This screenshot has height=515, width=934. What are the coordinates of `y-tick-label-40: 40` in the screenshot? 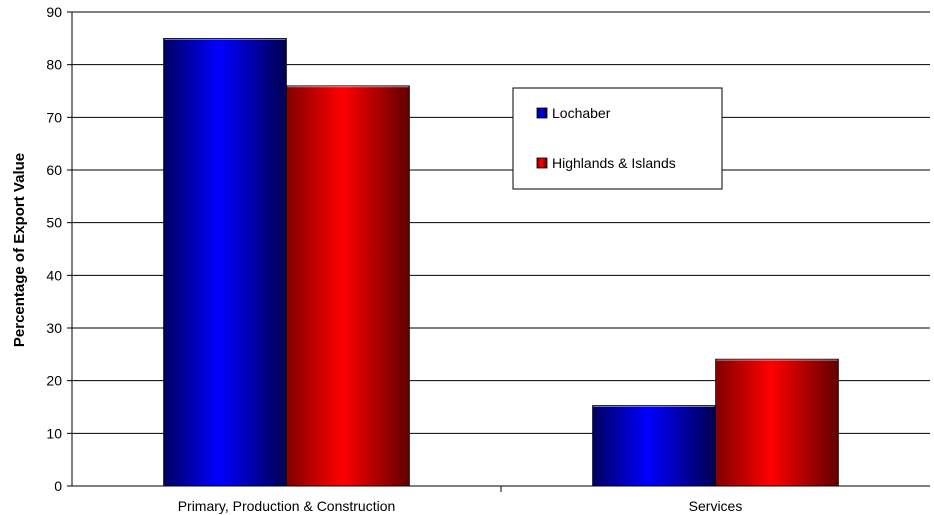 It's located at (54, 275).